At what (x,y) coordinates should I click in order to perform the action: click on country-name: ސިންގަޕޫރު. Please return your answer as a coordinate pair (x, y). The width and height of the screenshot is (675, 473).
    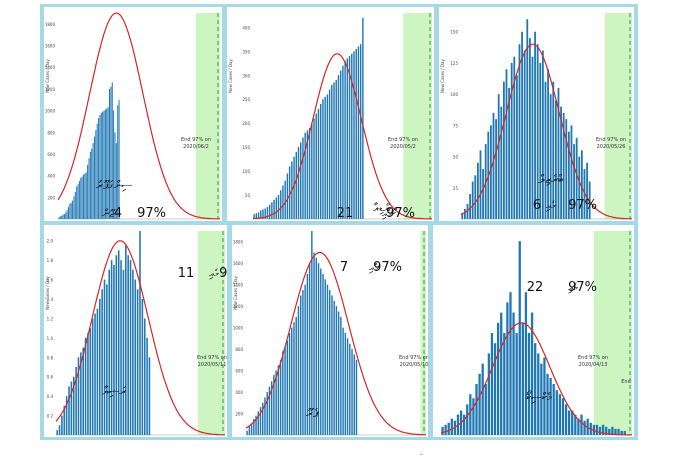
    Looking at the image, I should click on (114, 185).